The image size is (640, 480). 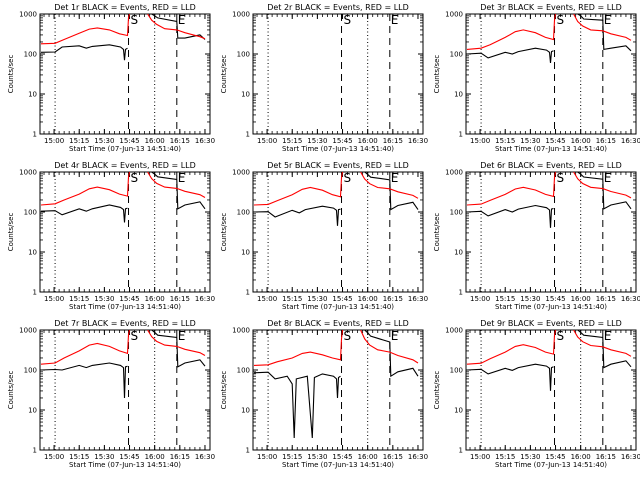 I want to click on panel-title: Det 8r BLACK = Events, RED = LLD, so click(x=338, y=323).